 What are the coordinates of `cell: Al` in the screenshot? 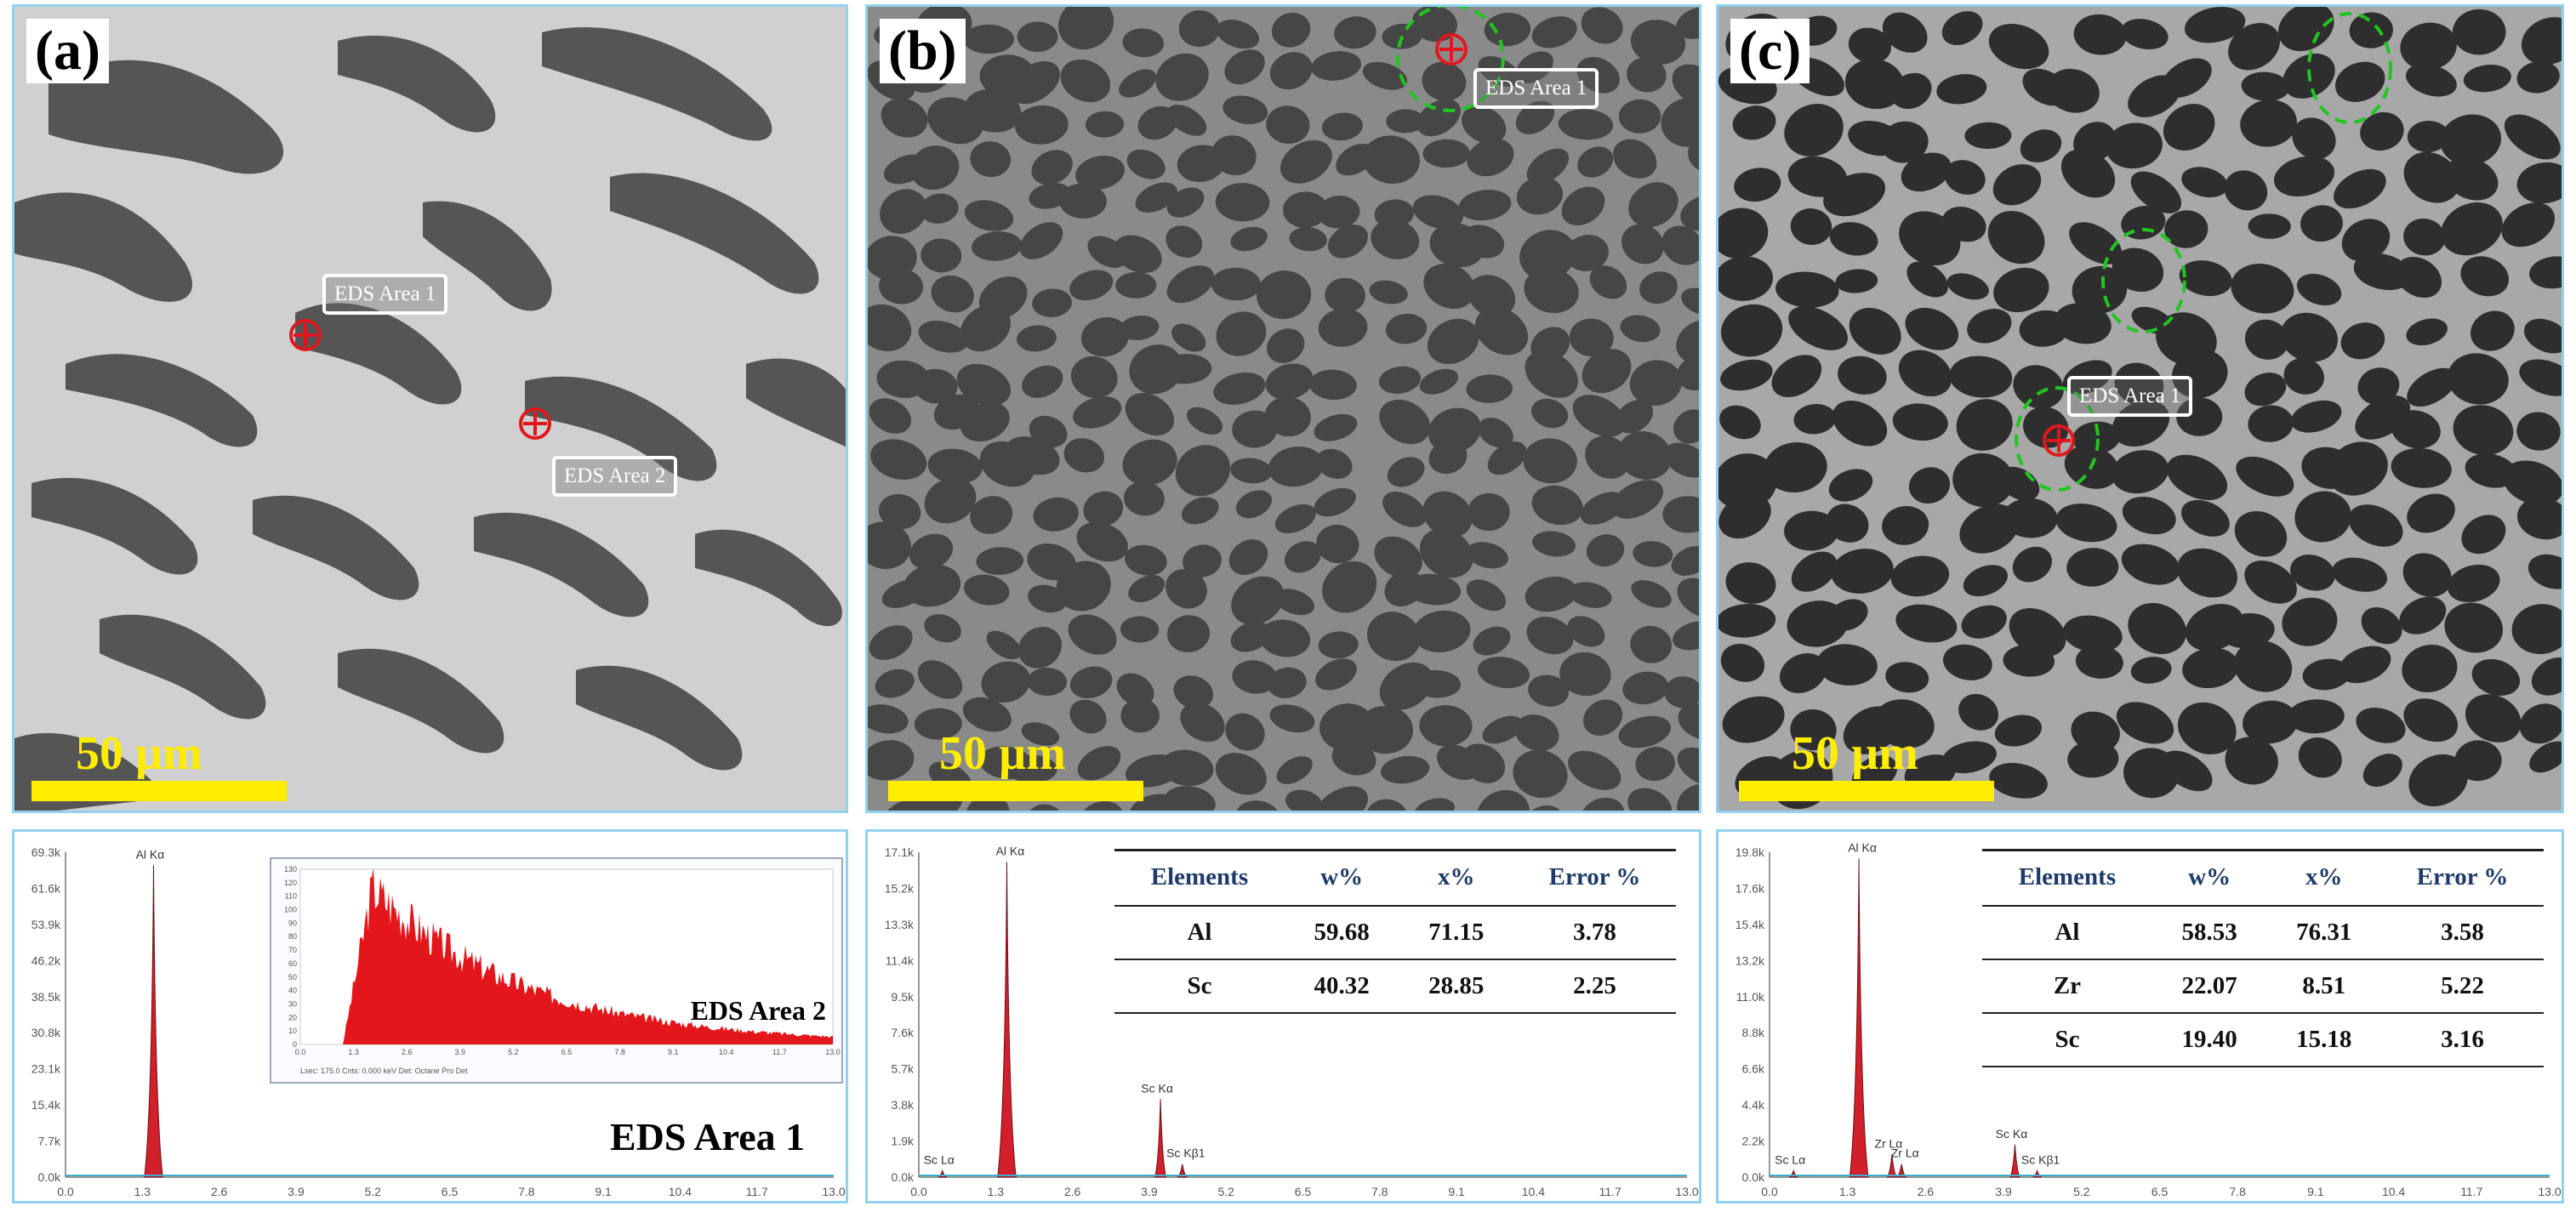 It's located at (2067, 933).